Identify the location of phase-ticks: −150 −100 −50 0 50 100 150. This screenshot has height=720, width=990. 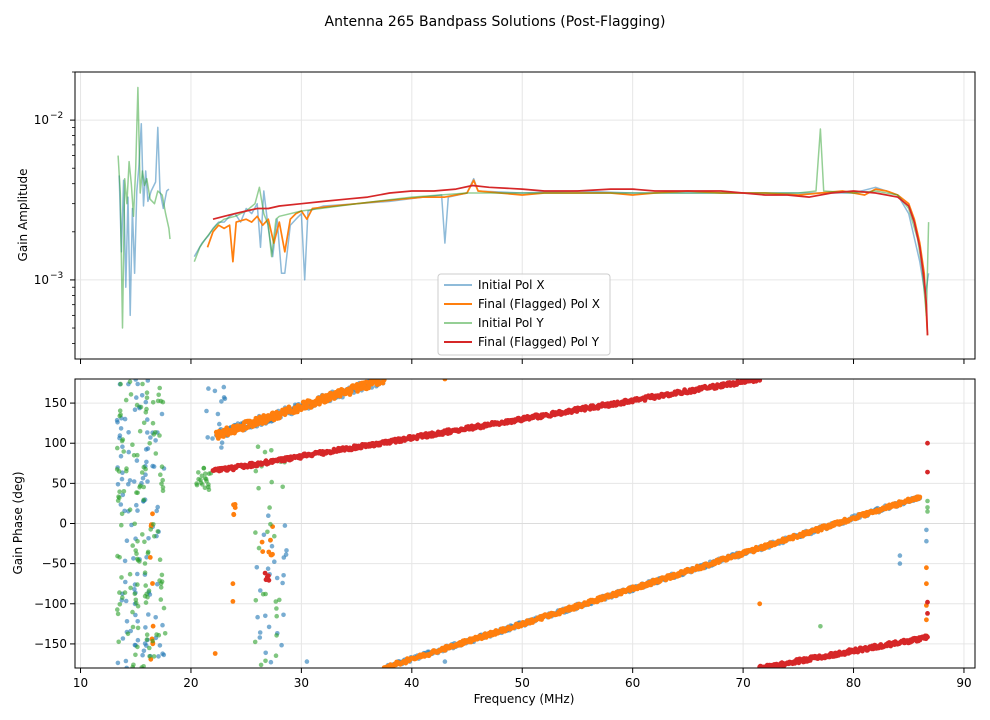
(54, 523).